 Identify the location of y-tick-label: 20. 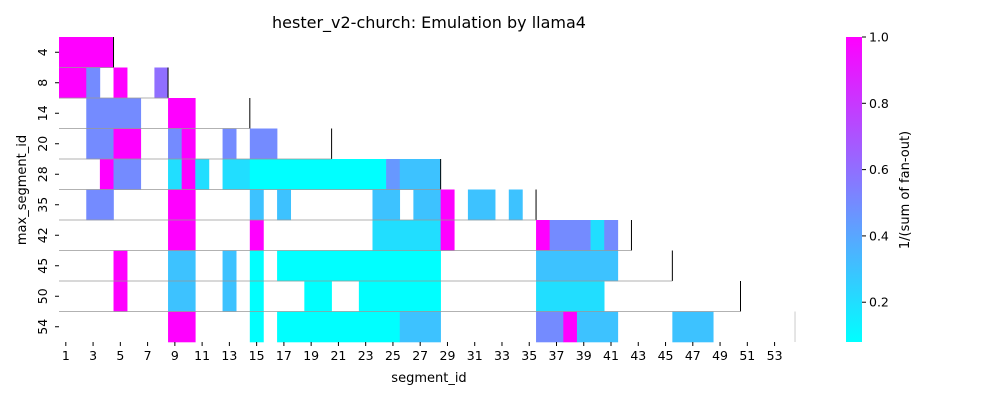
(42, 144).